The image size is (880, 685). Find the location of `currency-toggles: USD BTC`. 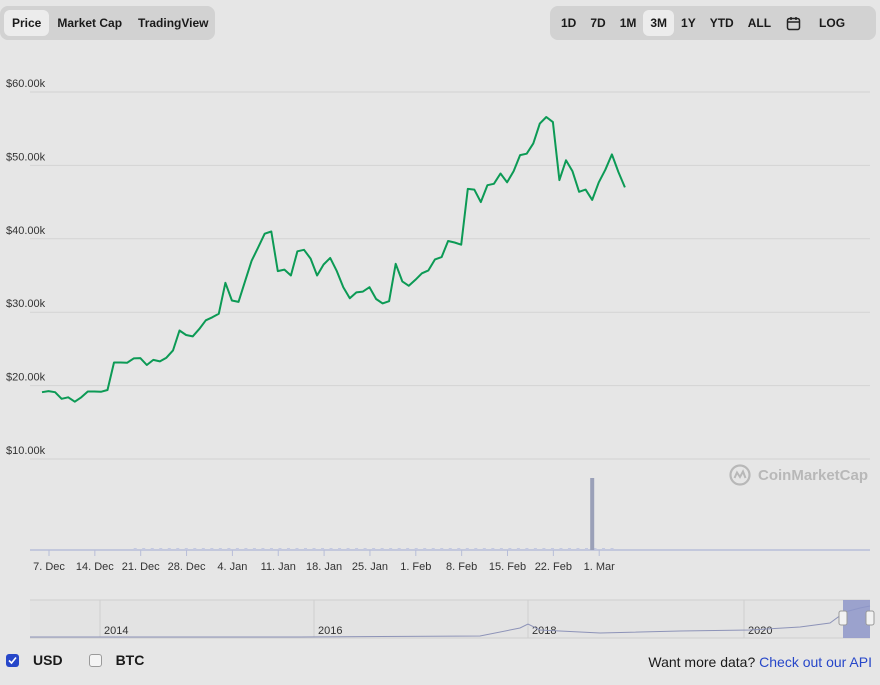

currency-toggles: USD BTC is located at coordinates (88, 660).